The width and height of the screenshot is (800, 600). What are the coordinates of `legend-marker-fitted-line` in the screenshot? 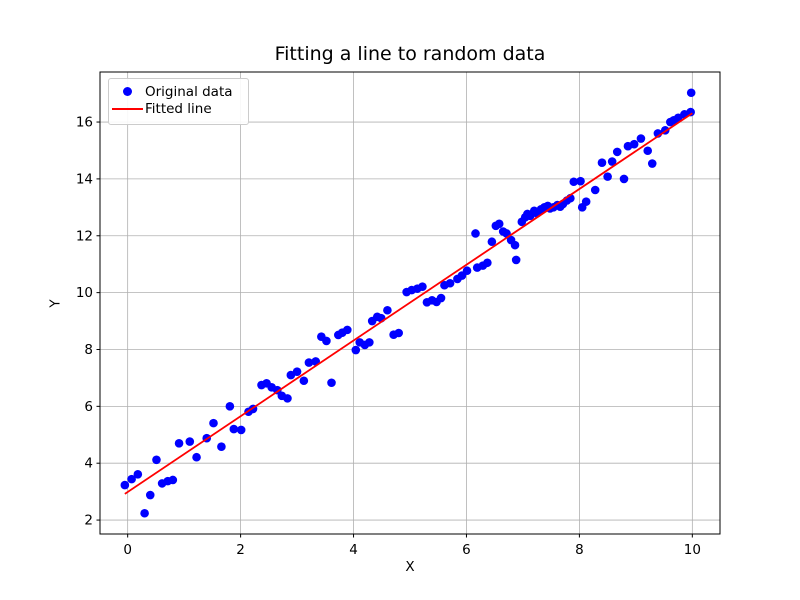 It's located at (127, 108).